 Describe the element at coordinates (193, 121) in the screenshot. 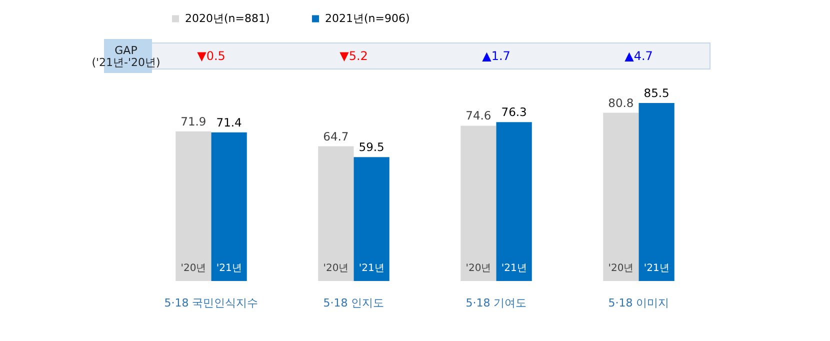

I see `data-label: 71.9` at that location.